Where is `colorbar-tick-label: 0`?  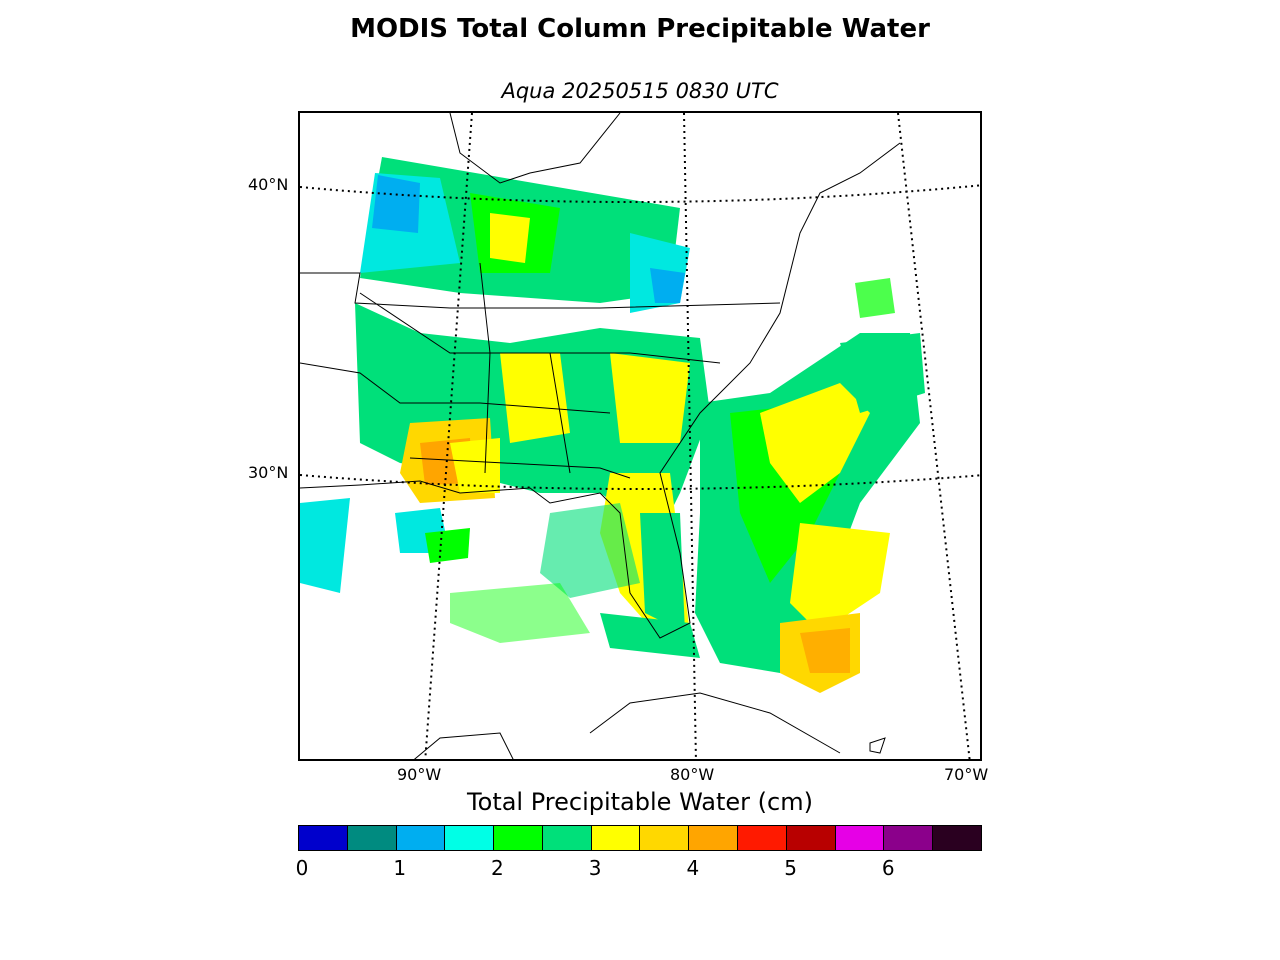
colorbar-tick-label: 0 is located at coordinates (302, 868).